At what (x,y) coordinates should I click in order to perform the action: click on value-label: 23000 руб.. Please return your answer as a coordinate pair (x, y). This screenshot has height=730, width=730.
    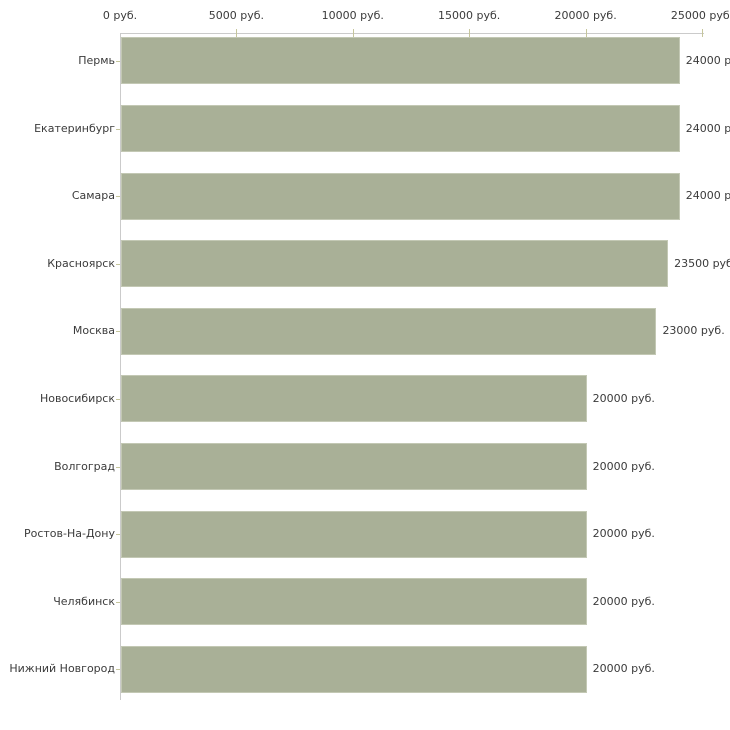
    Looking at the image, I should click on (693, 331).